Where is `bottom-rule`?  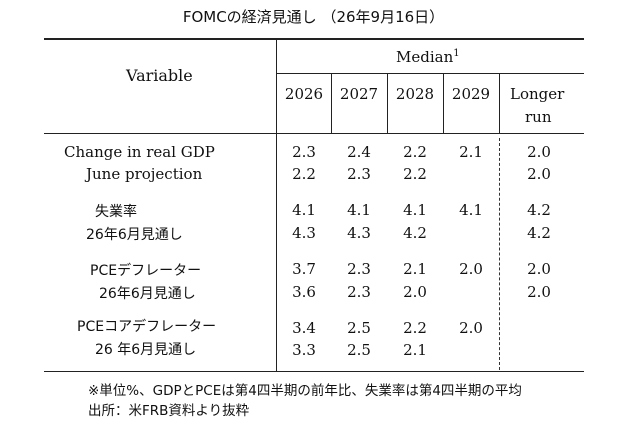
bottom-rule is located at coordinates (314, 371).